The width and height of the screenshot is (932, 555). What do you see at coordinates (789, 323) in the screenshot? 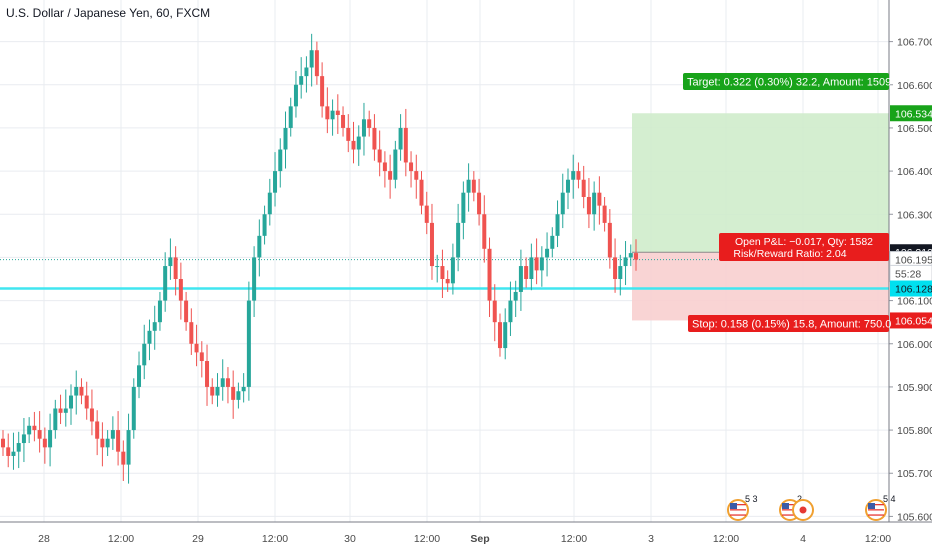
I see `stop-label: Stop: 0.158 (0.15%) 15.8, Amount: 750.0` at bounding box center [789, 323].